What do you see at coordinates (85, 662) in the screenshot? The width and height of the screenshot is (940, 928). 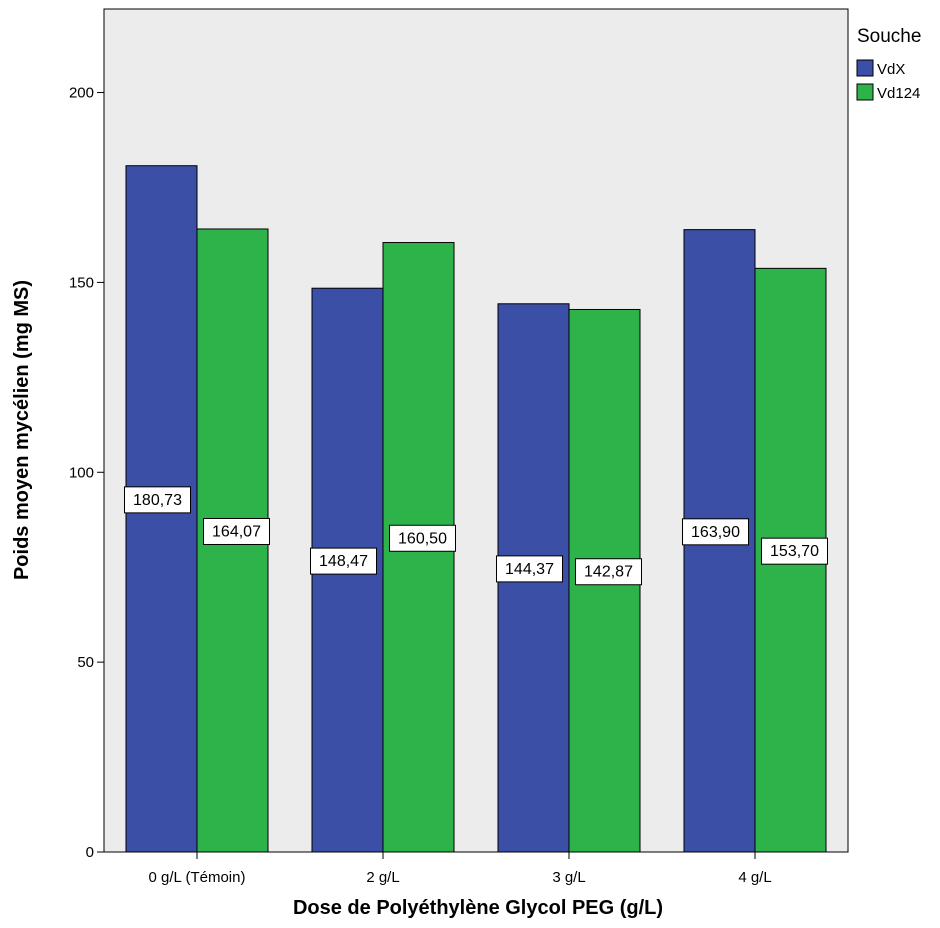 I see `y-tick-label: 50` at bounding box center [85, 662].